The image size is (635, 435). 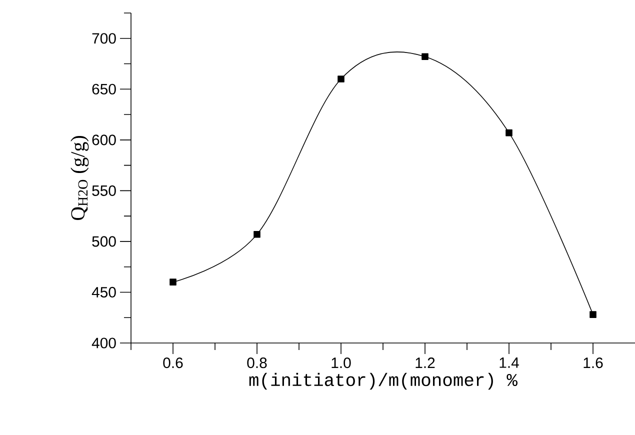 What do you see at coordinates (104, 89) in the screenshot?
I see `y-tick-label: 650` at bounding box center [104, 89].